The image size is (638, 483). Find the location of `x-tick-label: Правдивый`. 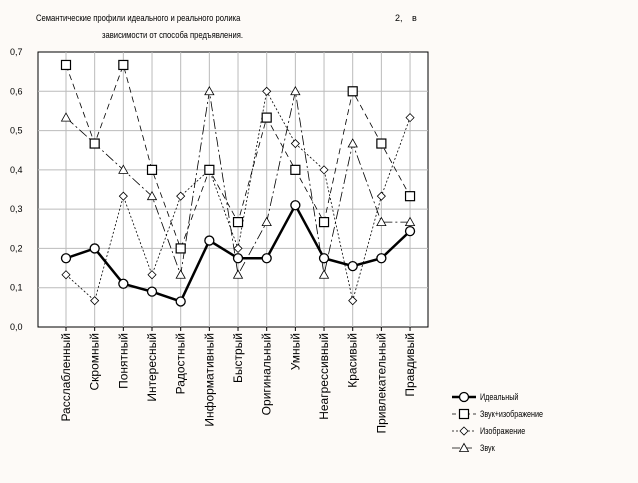

x-tick-label: Правдивый is located at coordinates (410, 365).